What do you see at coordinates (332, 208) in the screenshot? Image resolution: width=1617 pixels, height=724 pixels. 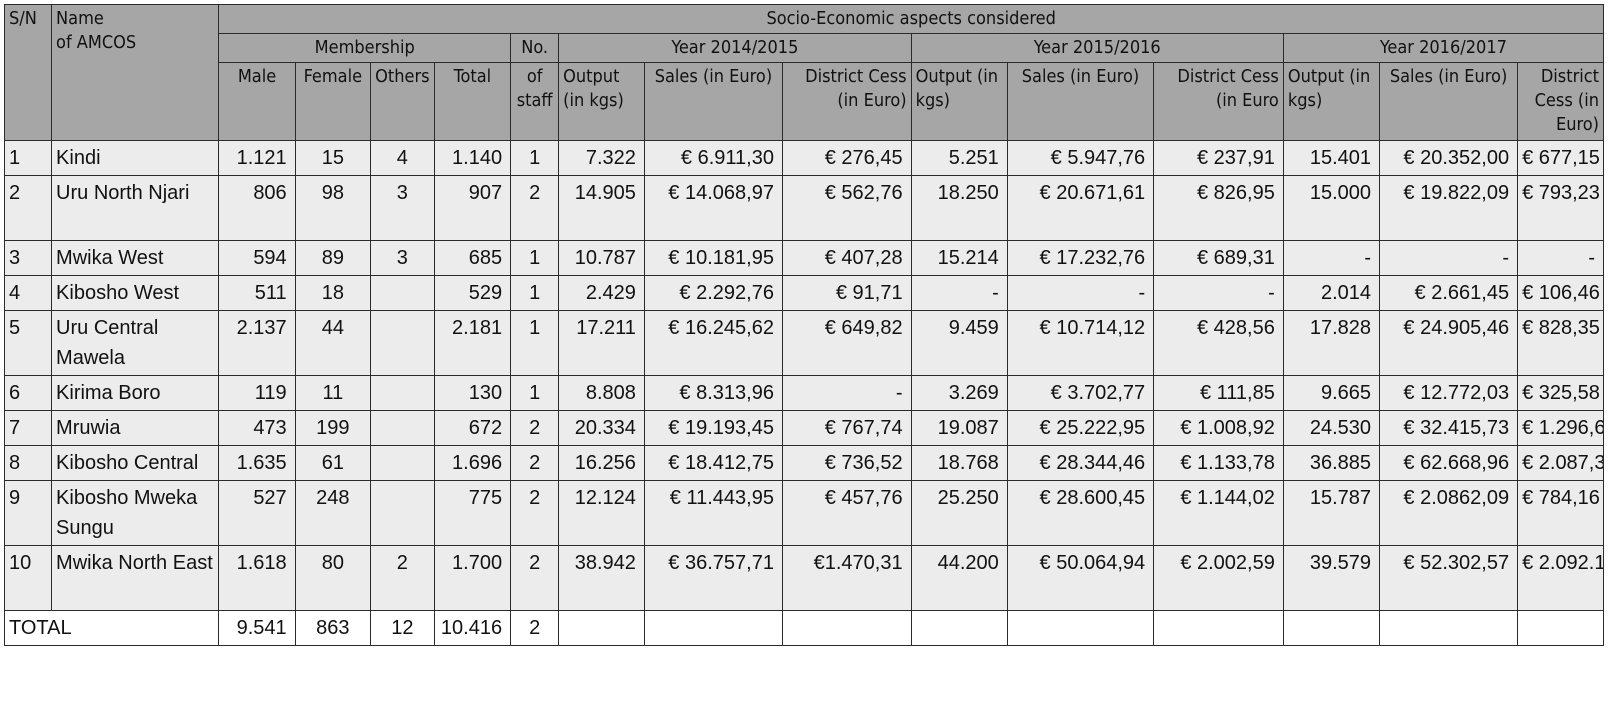 I see `female-cell: 98` at bounding box center [332, 208].